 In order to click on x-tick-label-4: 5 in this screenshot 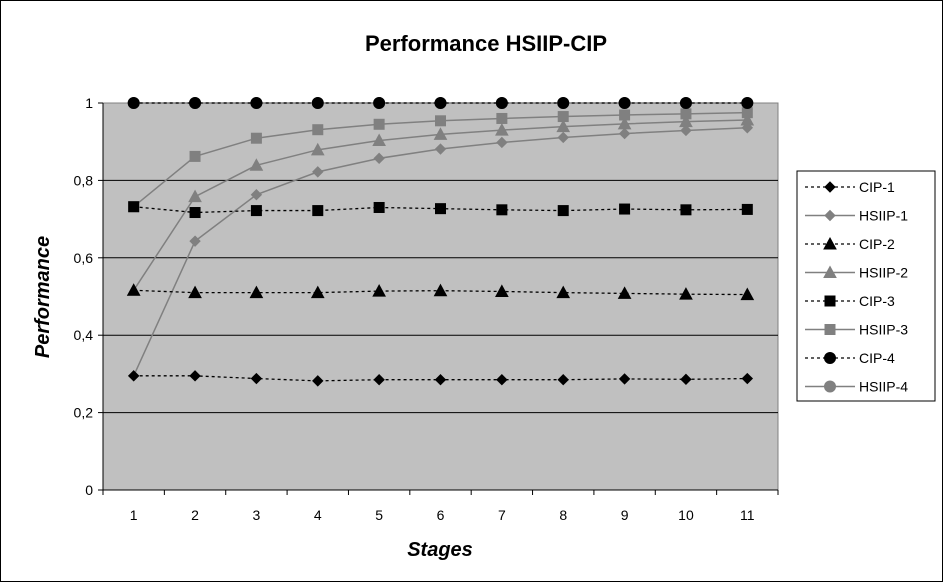, I will do `click(379, 515)`.